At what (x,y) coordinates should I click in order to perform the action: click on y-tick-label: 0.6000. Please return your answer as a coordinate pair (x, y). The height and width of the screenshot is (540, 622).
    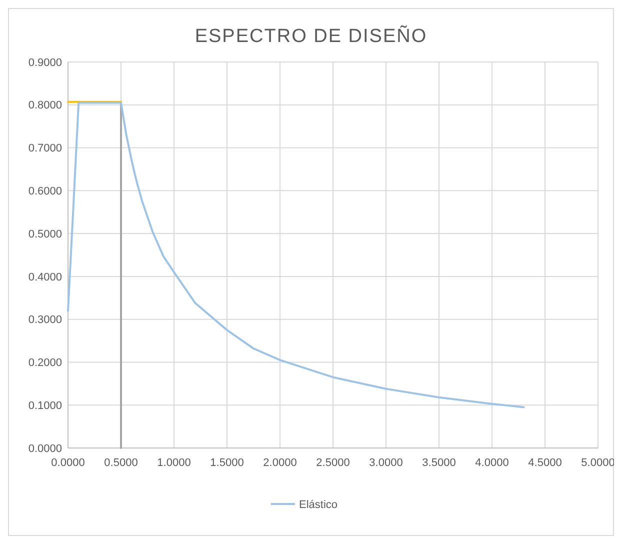
    Looking at the image, I should click on (45, 192).